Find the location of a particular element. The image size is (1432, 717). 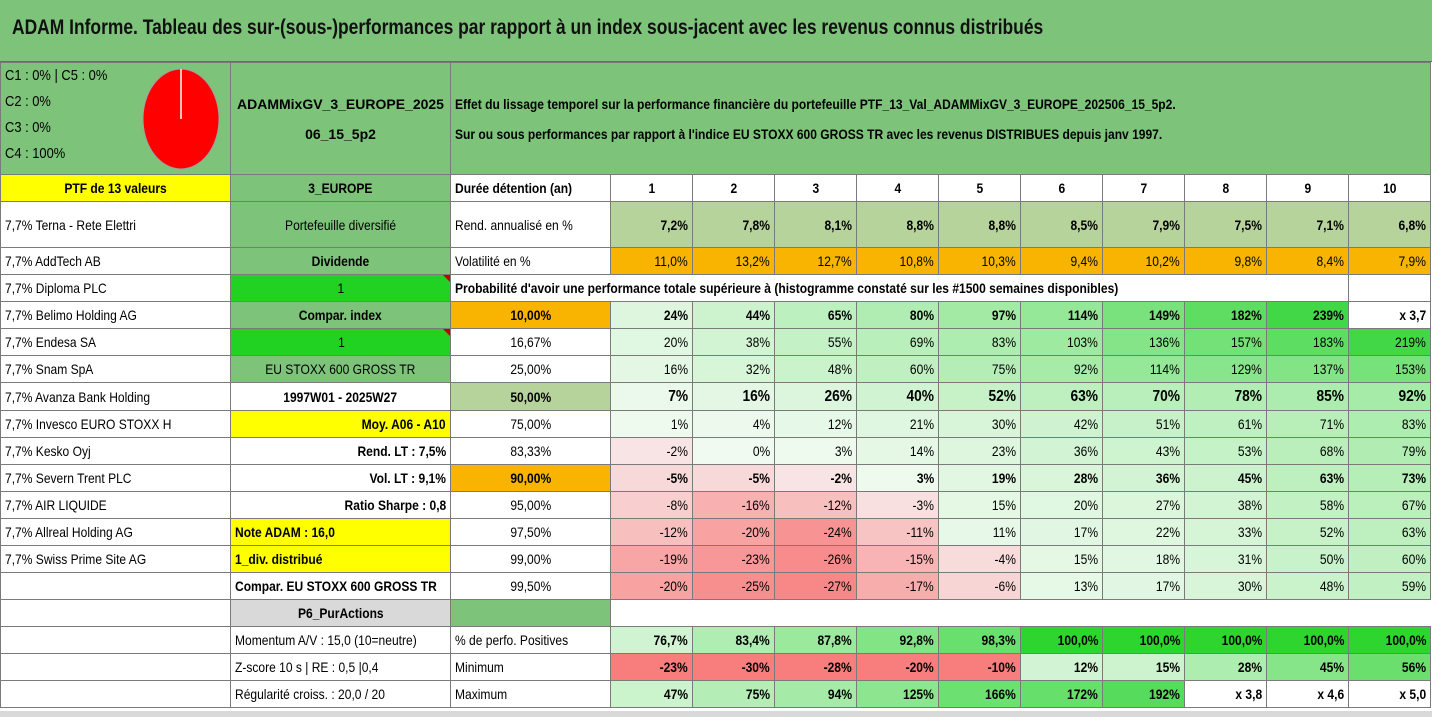

probability-value: 38% is located at coordinates (1225, 505).